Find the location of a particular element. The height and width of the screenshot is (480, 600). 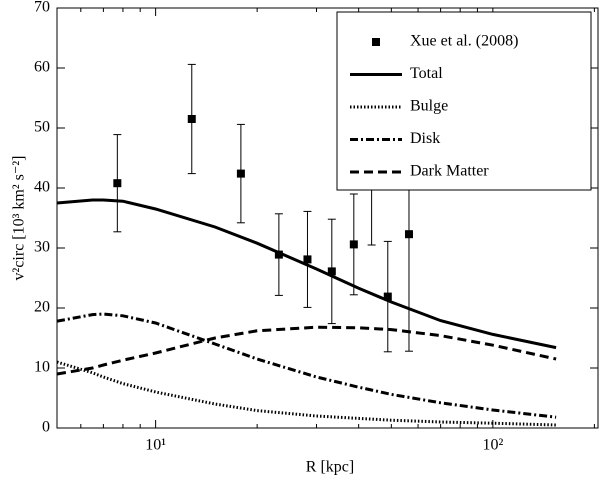

x-tick-label: 10¹ is located at coordinates (155, 445).